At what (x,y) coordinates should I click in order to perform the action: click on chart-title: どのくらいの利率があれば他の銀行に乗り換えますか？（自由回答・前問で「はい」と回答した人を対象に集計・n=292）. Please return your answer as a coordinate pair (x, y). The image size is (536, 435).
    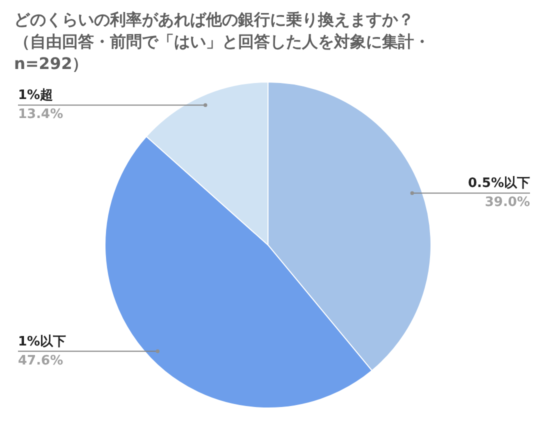
    Looking at the image, I should click on (222, 41).